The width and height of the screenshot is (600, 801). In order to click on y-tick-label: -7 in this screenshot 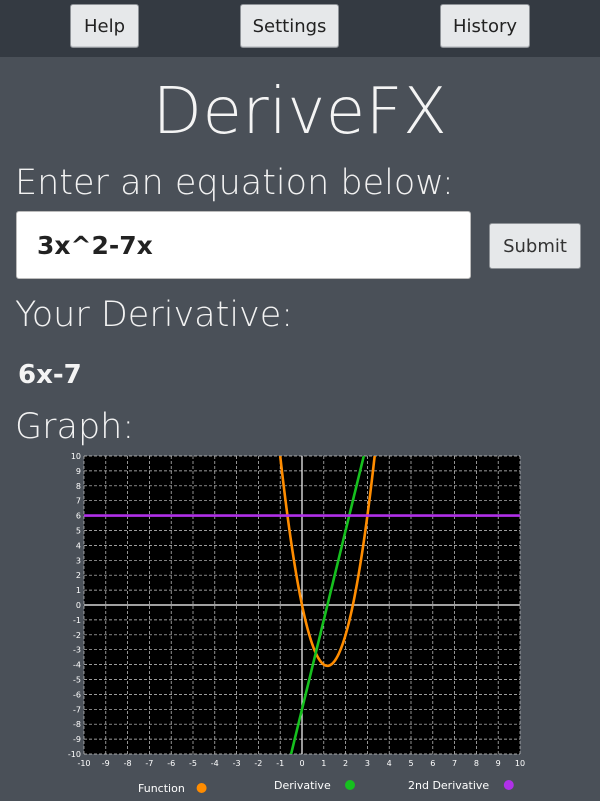, I will do `click(77, 709)`.